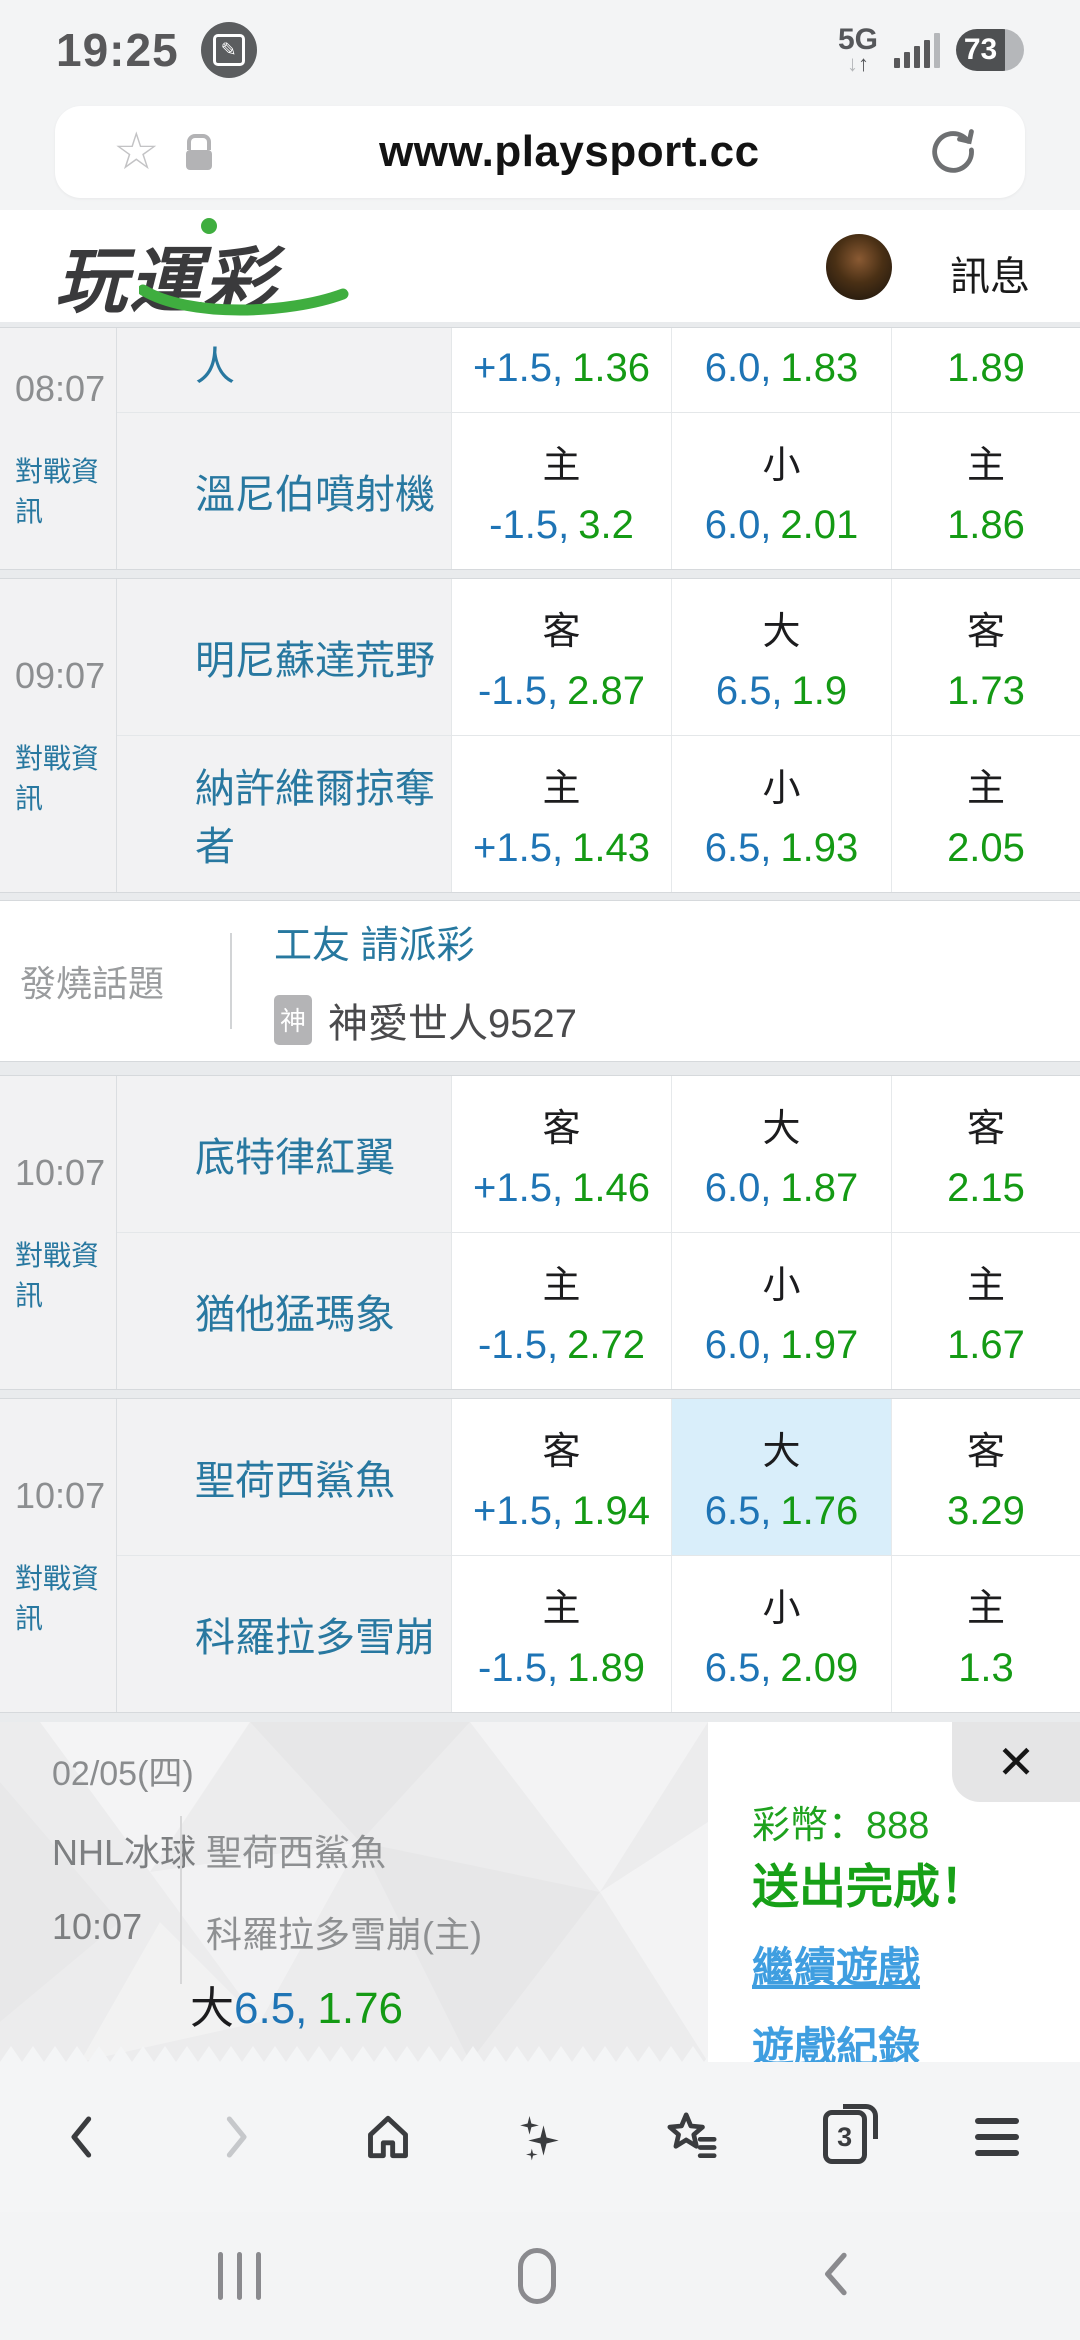 The image size is (1080, 2340). I want to click on team-cell: 溫尼伯噴射機, so click(284, 491).